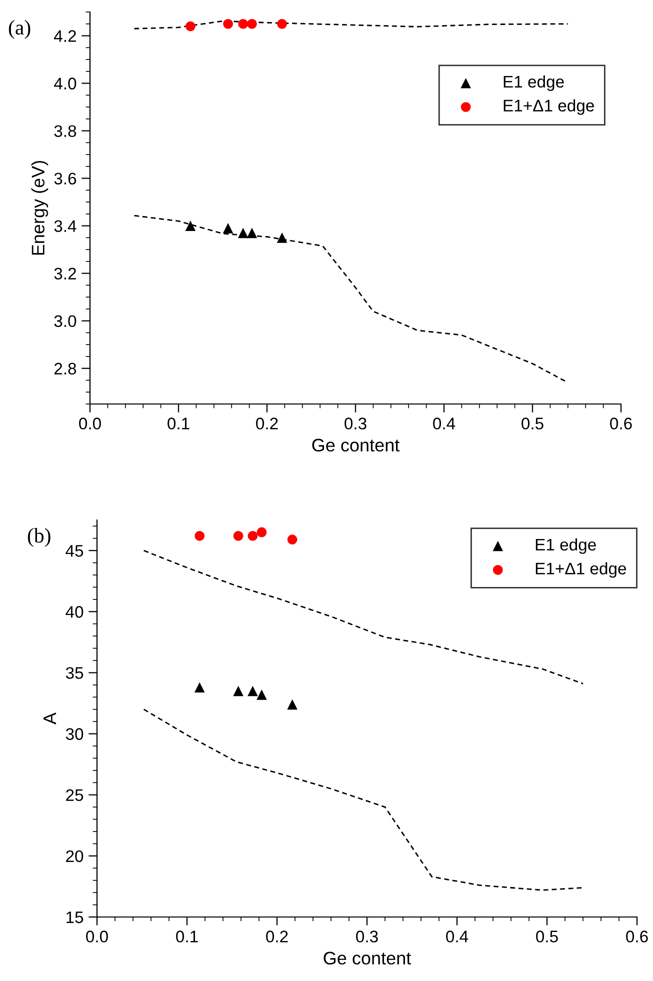  Describe the element at coordinates (75, 673) in the screenshot. I see `y-tick-label: 35` at that location.